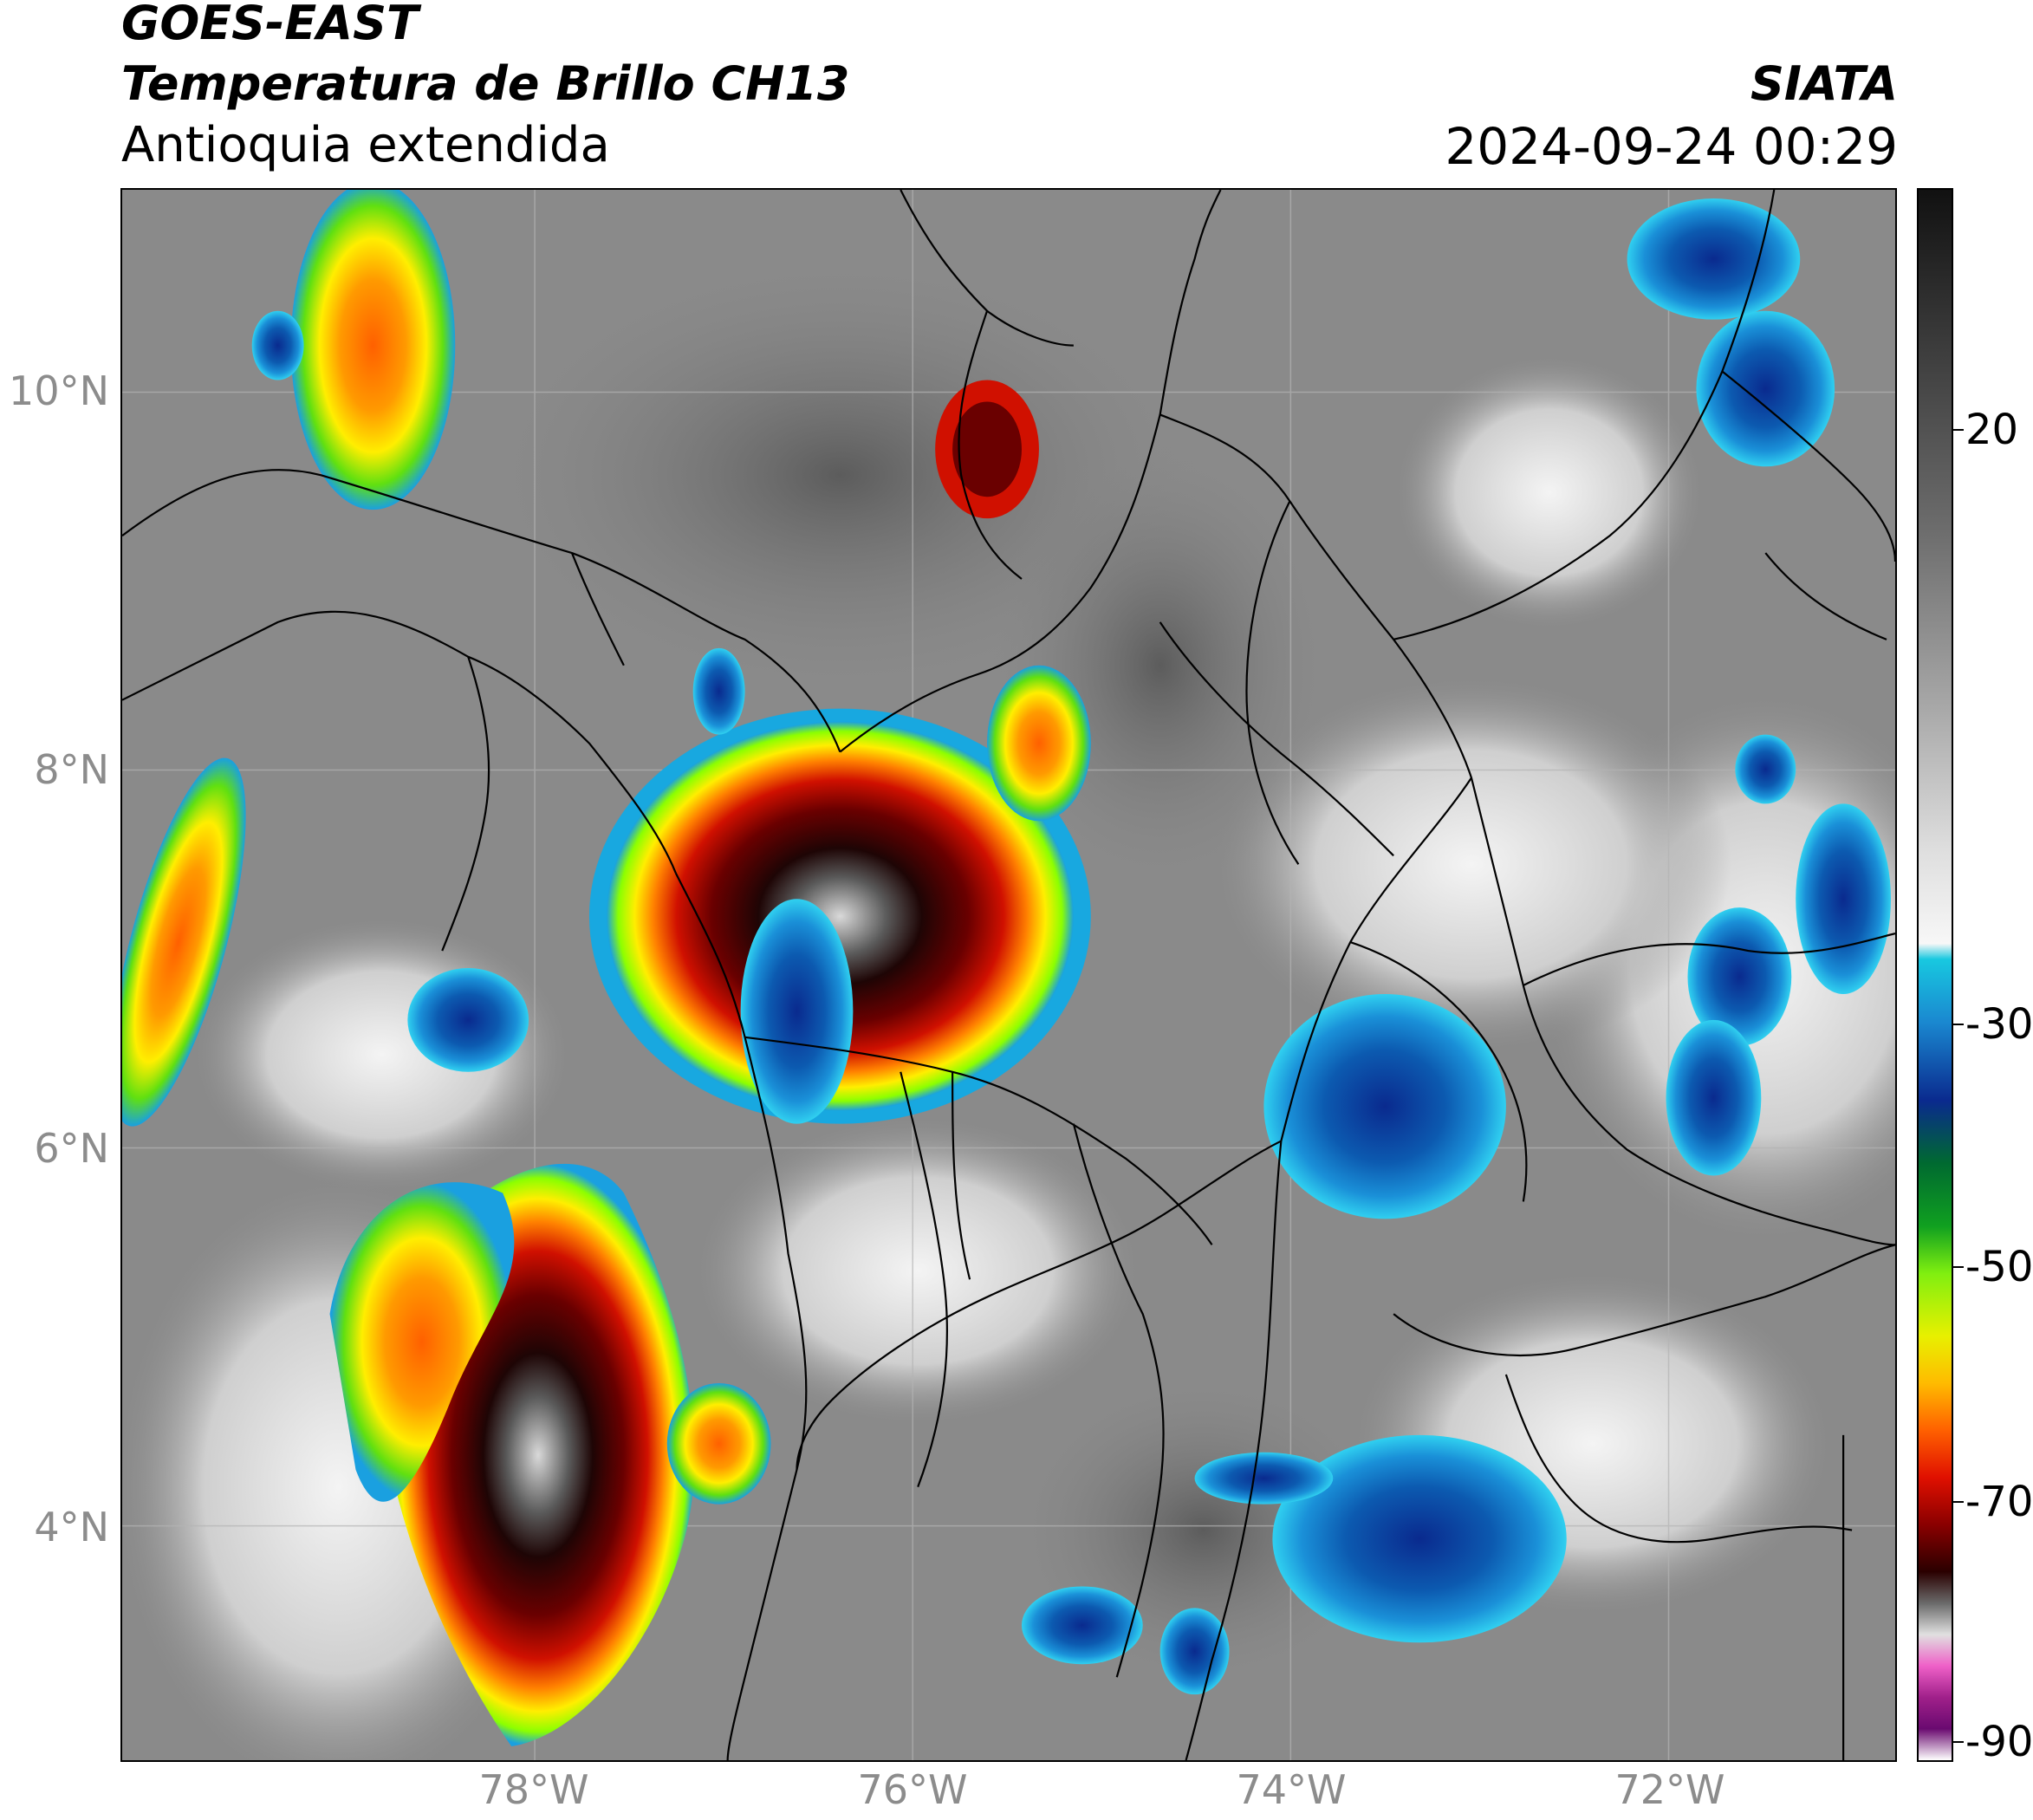  I want to click on lon-label-74w: 74°W, so click(1291, 1789).